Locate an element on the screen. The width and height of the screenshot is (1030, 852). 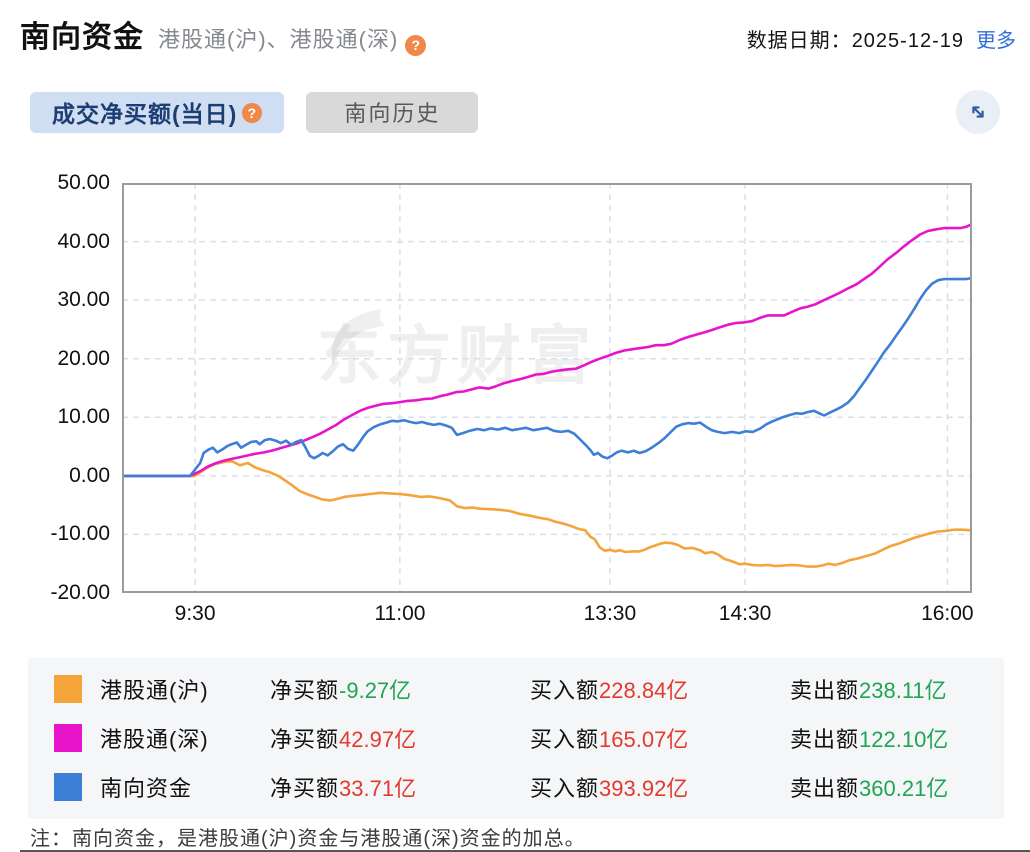
net-buy-cell: 净买额42.97亿 is located at coordinates (343, 739).